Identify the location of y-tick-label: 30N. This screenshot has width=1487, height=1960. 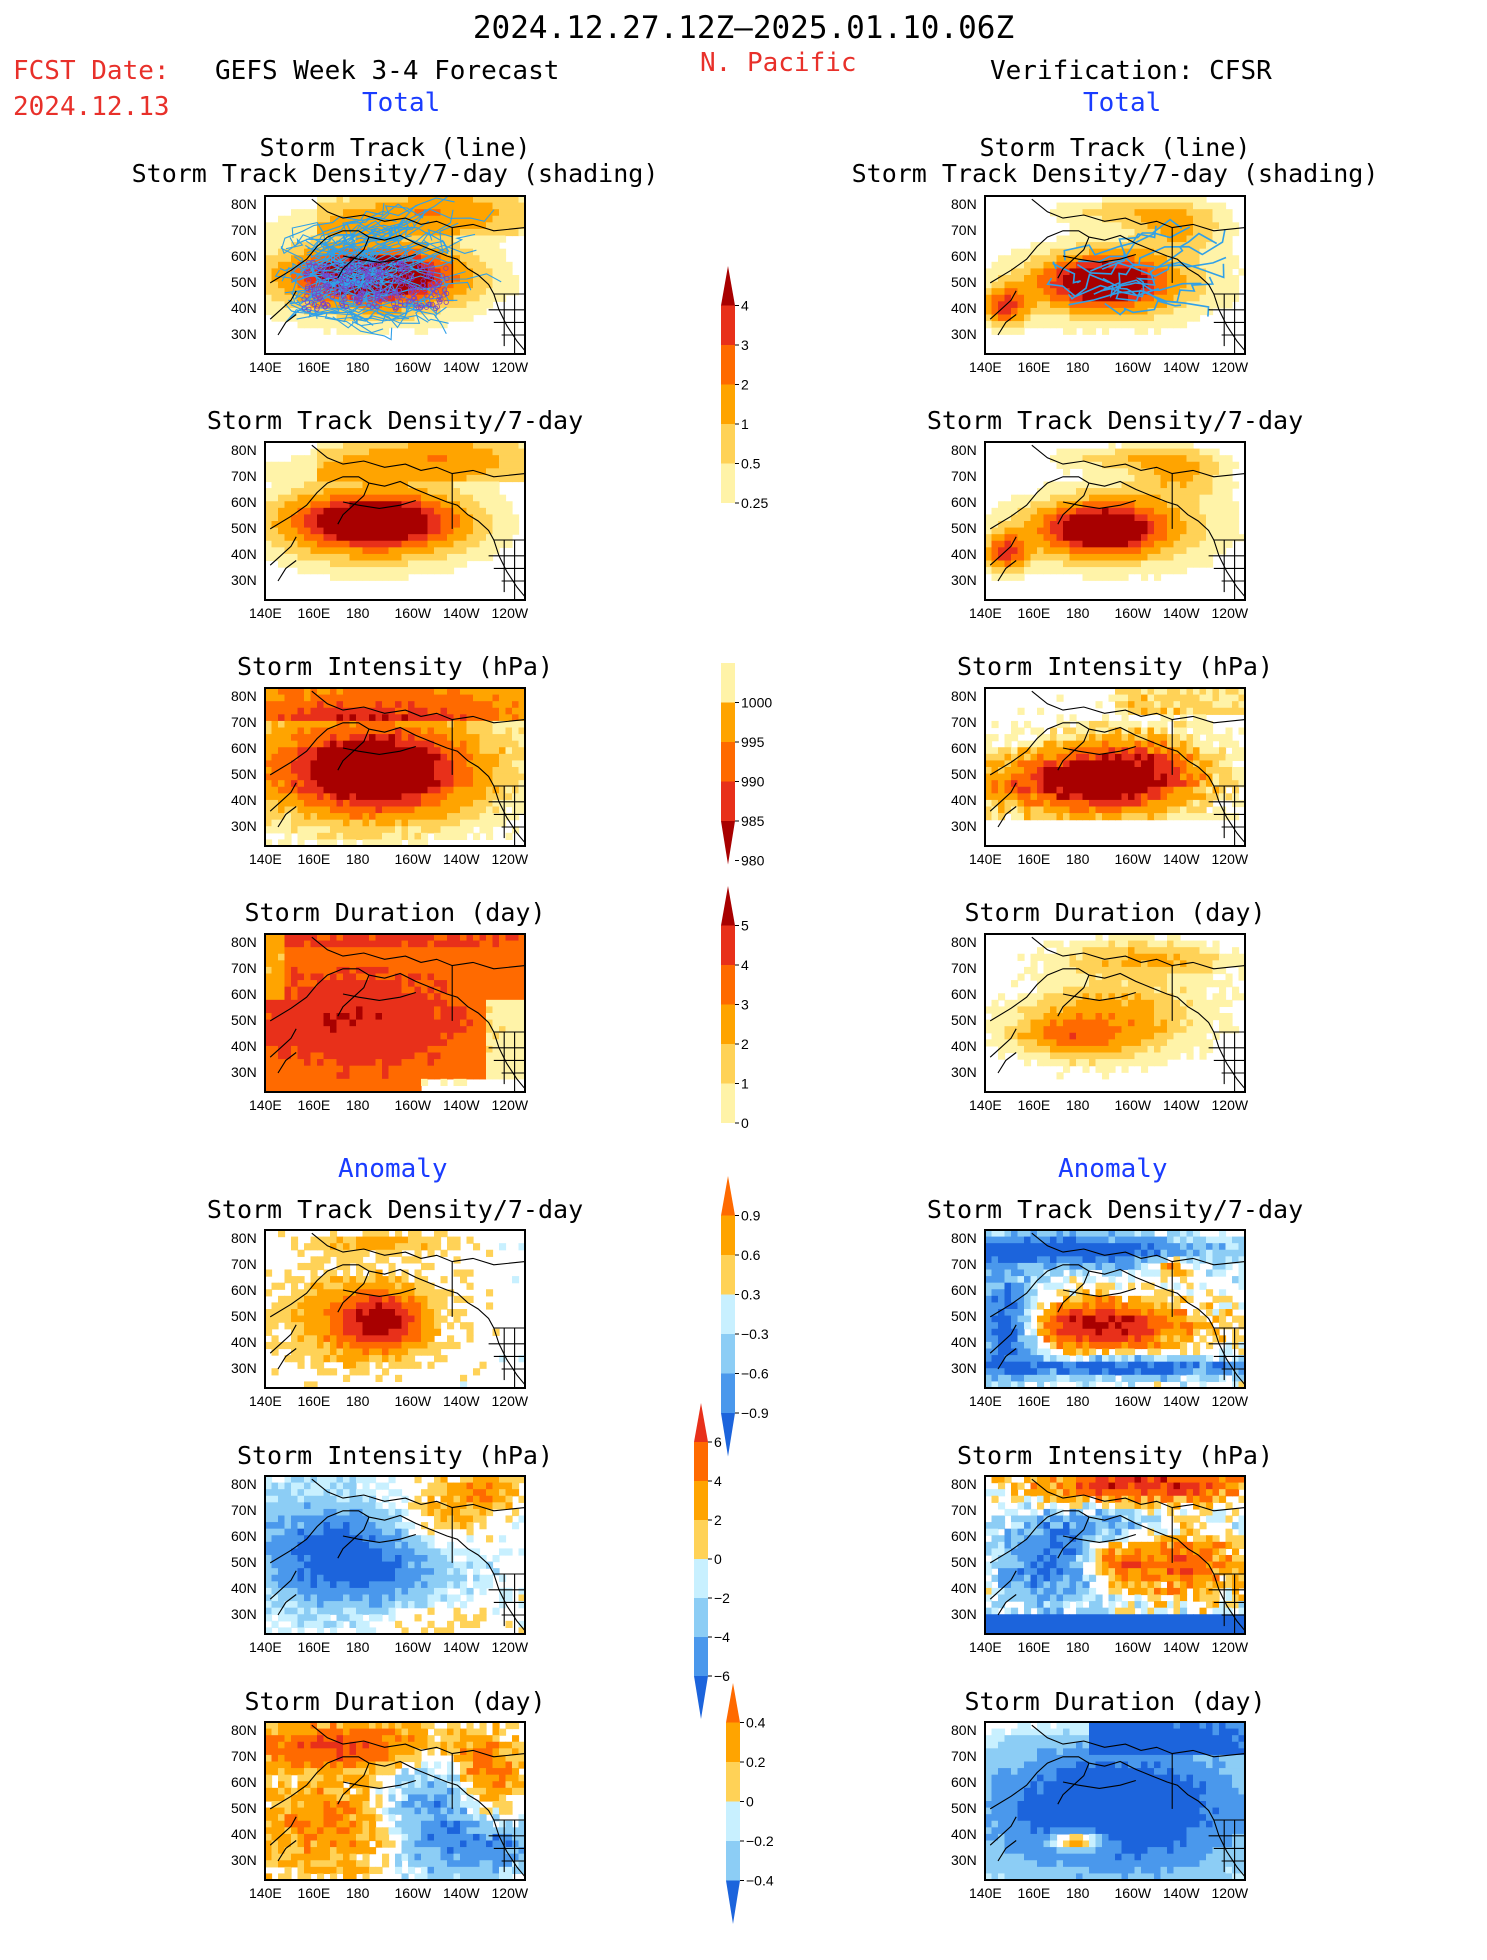
(244, 334).